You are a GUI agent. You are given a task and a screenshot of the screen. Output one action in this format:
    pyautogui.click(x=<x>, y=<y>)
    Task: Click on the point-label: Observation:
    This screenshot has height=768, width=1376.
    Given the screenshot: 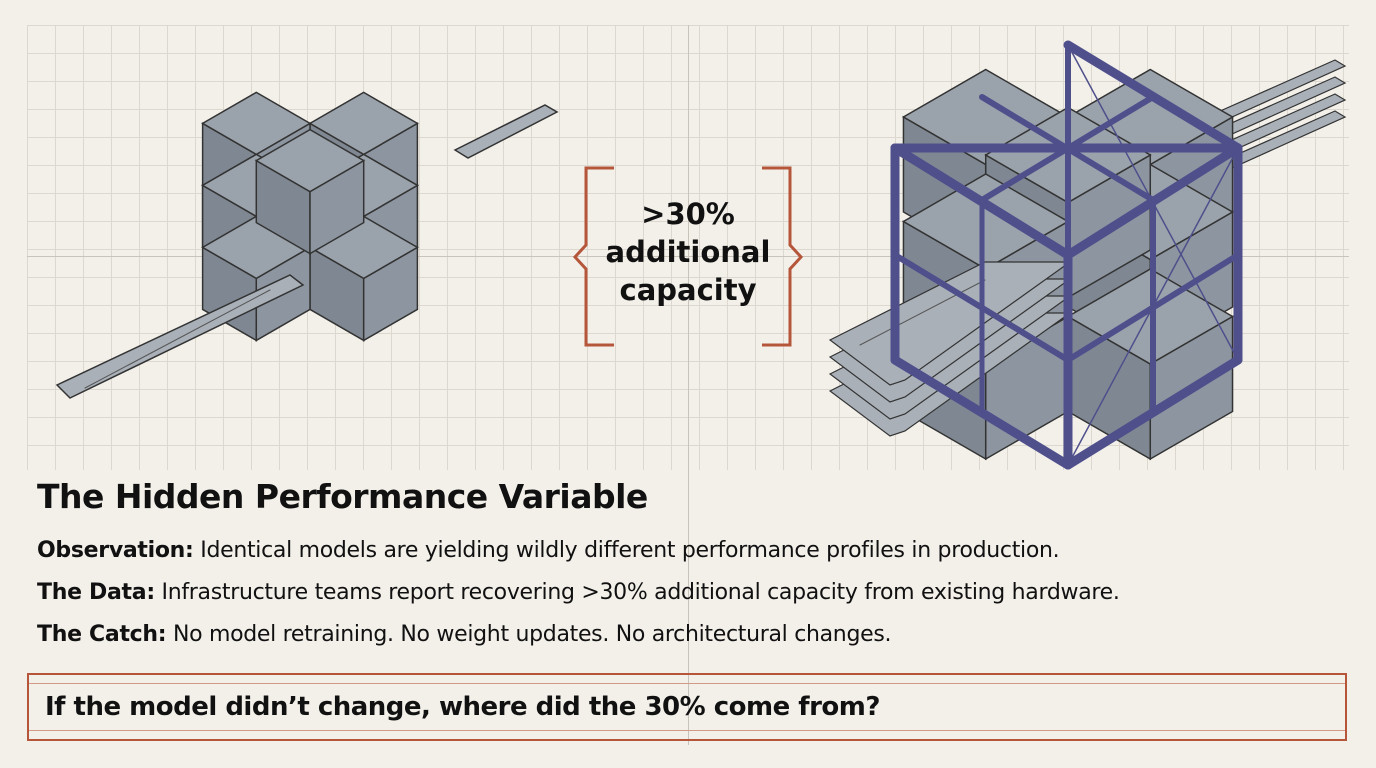 What is the action you would take?
    pyautogui.click(x=115, y=550)
    